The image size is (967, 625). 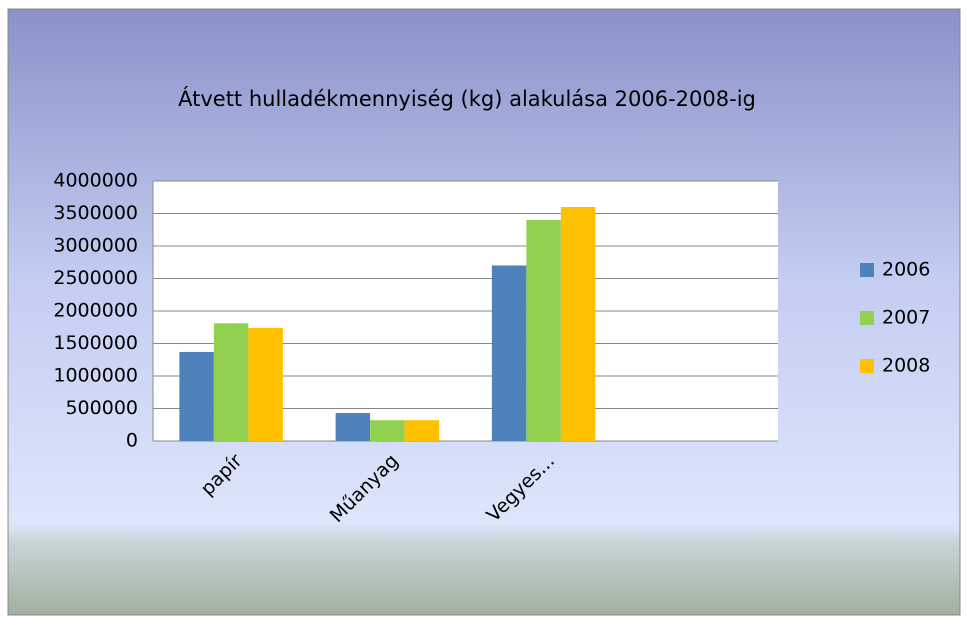 What do you see at coordinates (906, 318) in the screenshot?
I see `legend-label: 2007` at bounding box center [906, 318].